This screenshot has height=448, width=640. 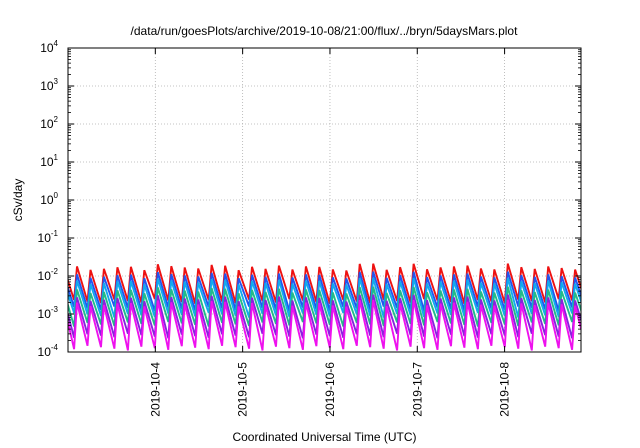 I want to click on y-tick-label: 10⁻³, so click(x=48, y=313).